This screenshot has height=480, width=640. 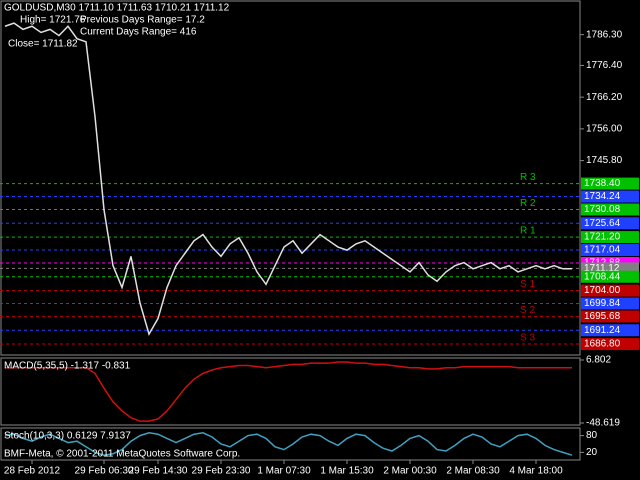 I want to click on level-label: 1730.08, so click(x=602, y=209).